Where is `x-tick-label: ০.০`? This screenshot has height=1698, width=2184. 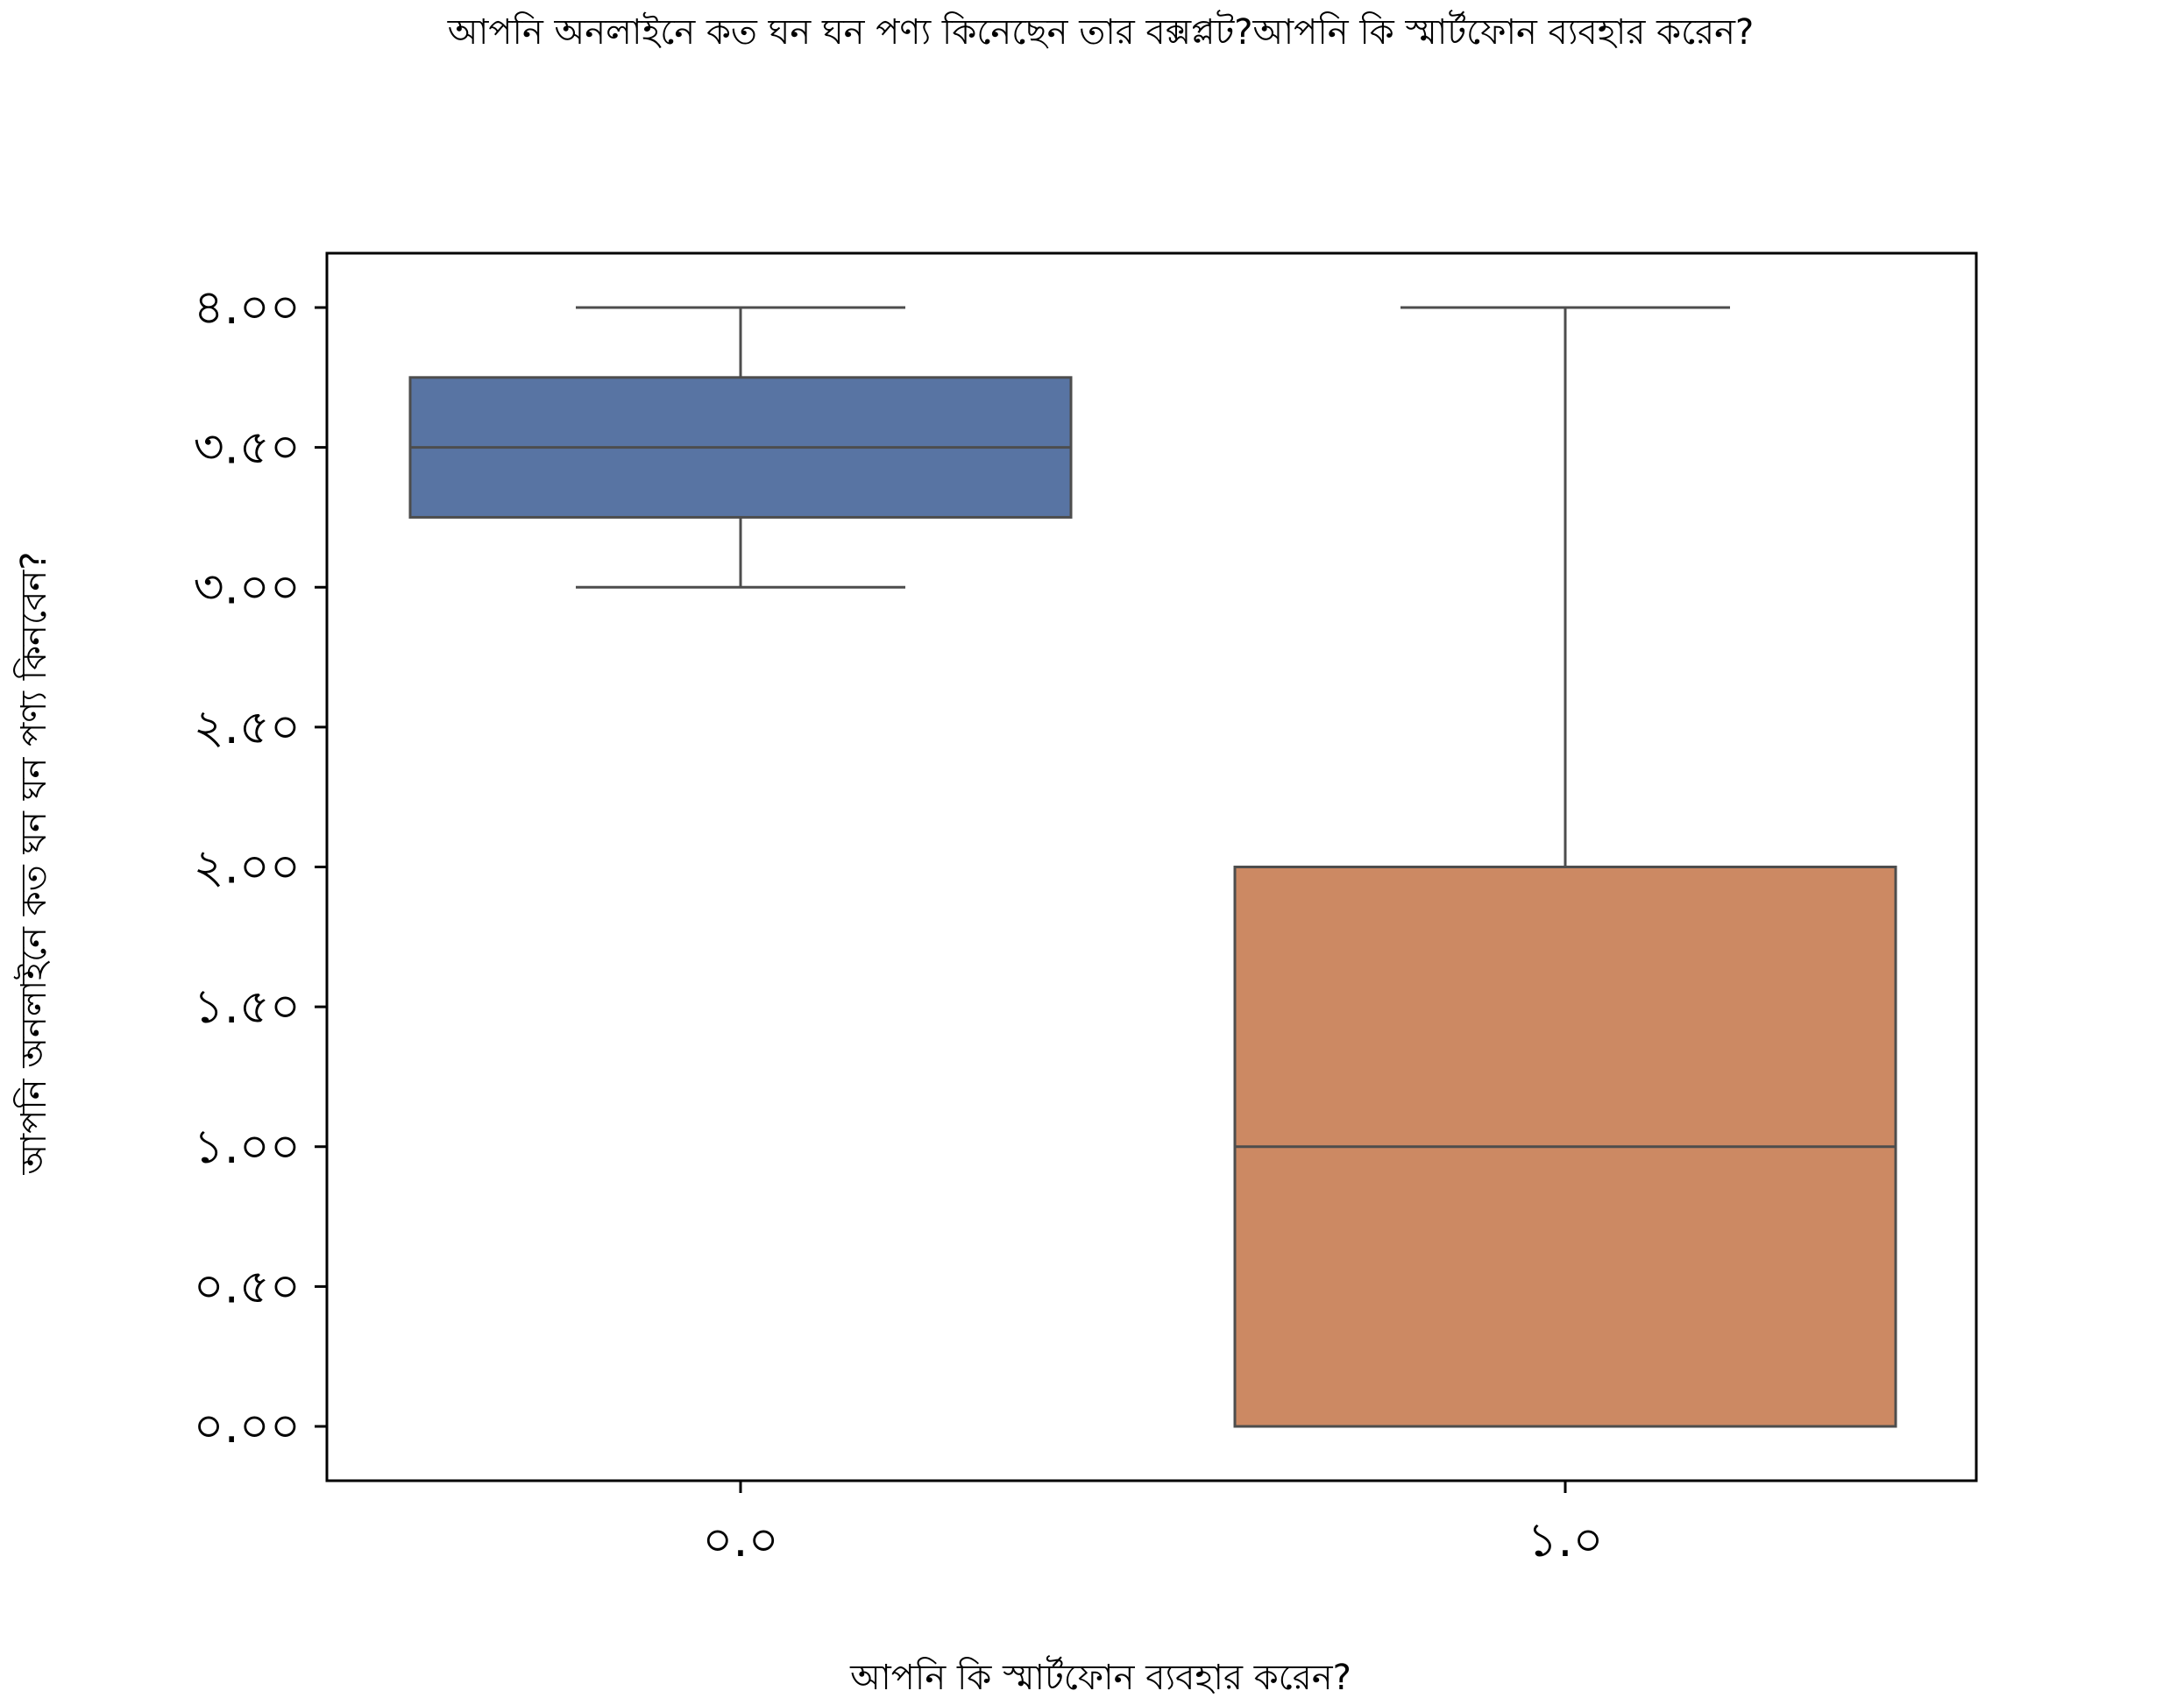 x-tick-label: ০.০ is located at coordinates (740, 1539).